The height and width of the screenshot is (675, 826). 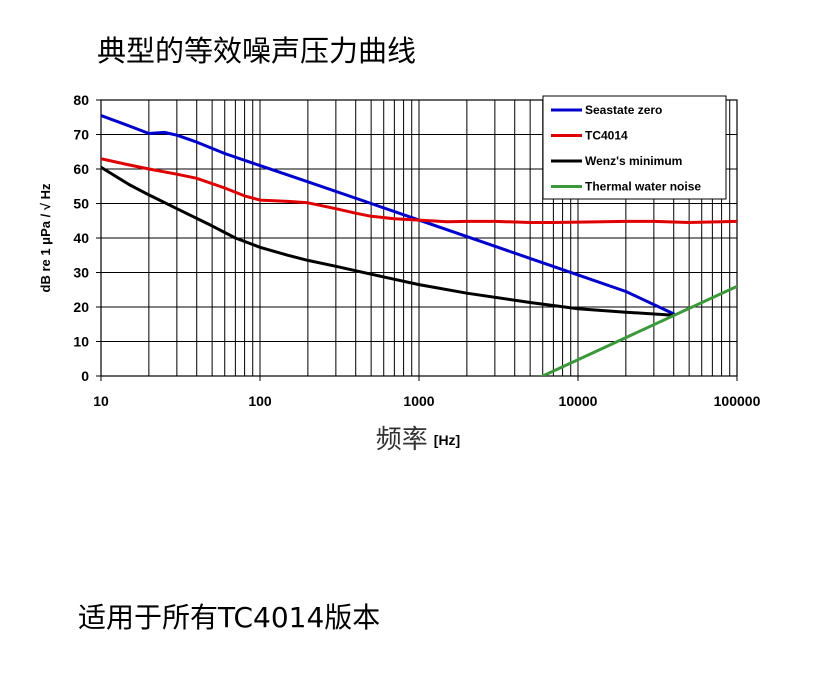 What do you see at coordinates (737, 401) in the screenshot?
I see `x-tick-label: 100000` at bounding box center [737, 401].